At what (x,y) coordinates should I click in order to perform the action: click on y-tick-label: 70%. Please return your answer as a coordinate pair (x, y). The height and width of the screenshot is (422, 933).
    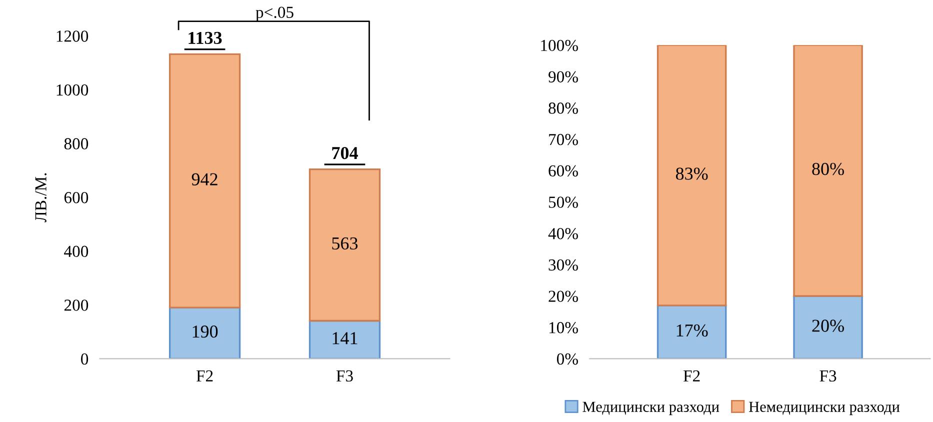
    Looking at the image, I should click on (563, 140).